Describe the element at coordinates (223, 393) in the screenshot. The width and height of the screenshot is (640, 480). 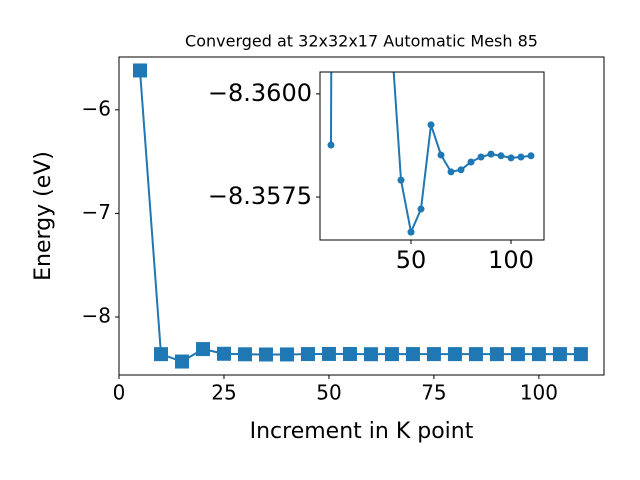
I see `x-tick-label: 25` at that location.